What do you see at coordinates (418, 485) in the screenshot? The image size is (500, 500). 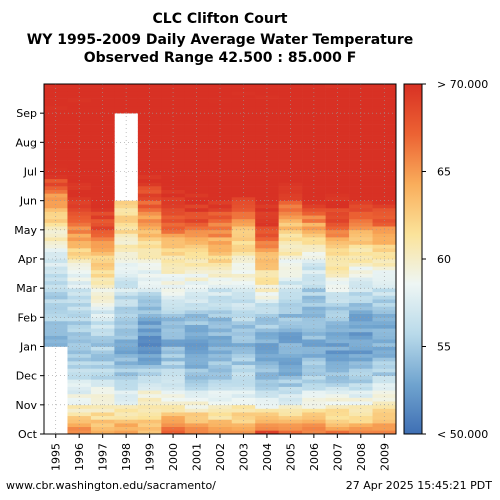 I see `footer-timestamp: 27 Apr 2025 15:45:21 PDT` at bounding box center [418, 485].